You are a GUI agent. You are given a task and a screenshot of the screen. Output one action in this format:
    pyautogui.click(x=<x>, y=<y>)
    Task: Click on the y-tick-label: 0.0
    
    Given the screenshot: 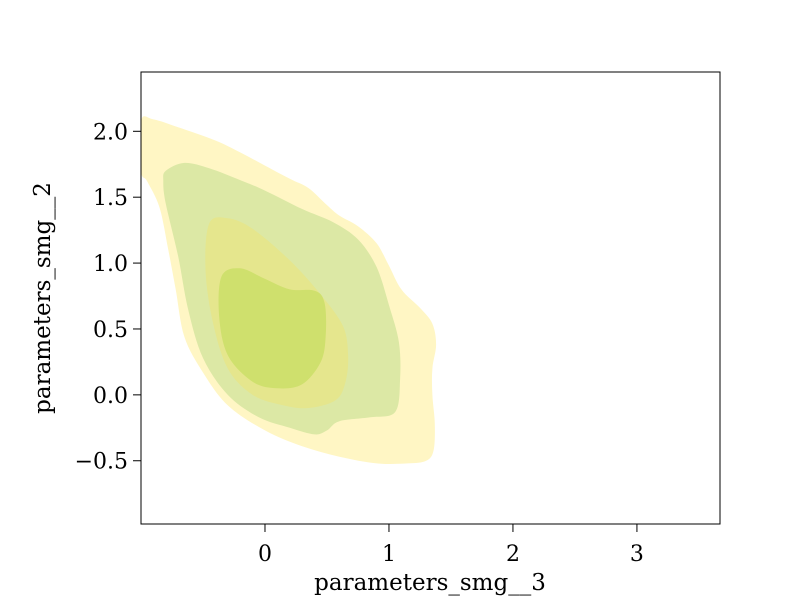 What is the action you would take?
    pyautogui.click(x=110, y=396)
    